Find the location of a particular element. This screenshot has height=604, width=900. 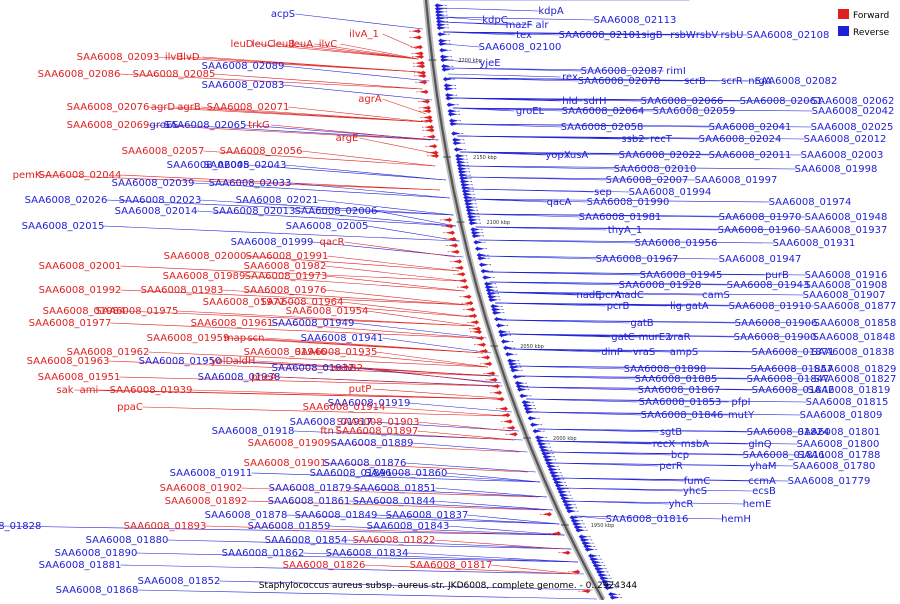

gene-label: ilvA_1 is located at coordinates (364, 34).